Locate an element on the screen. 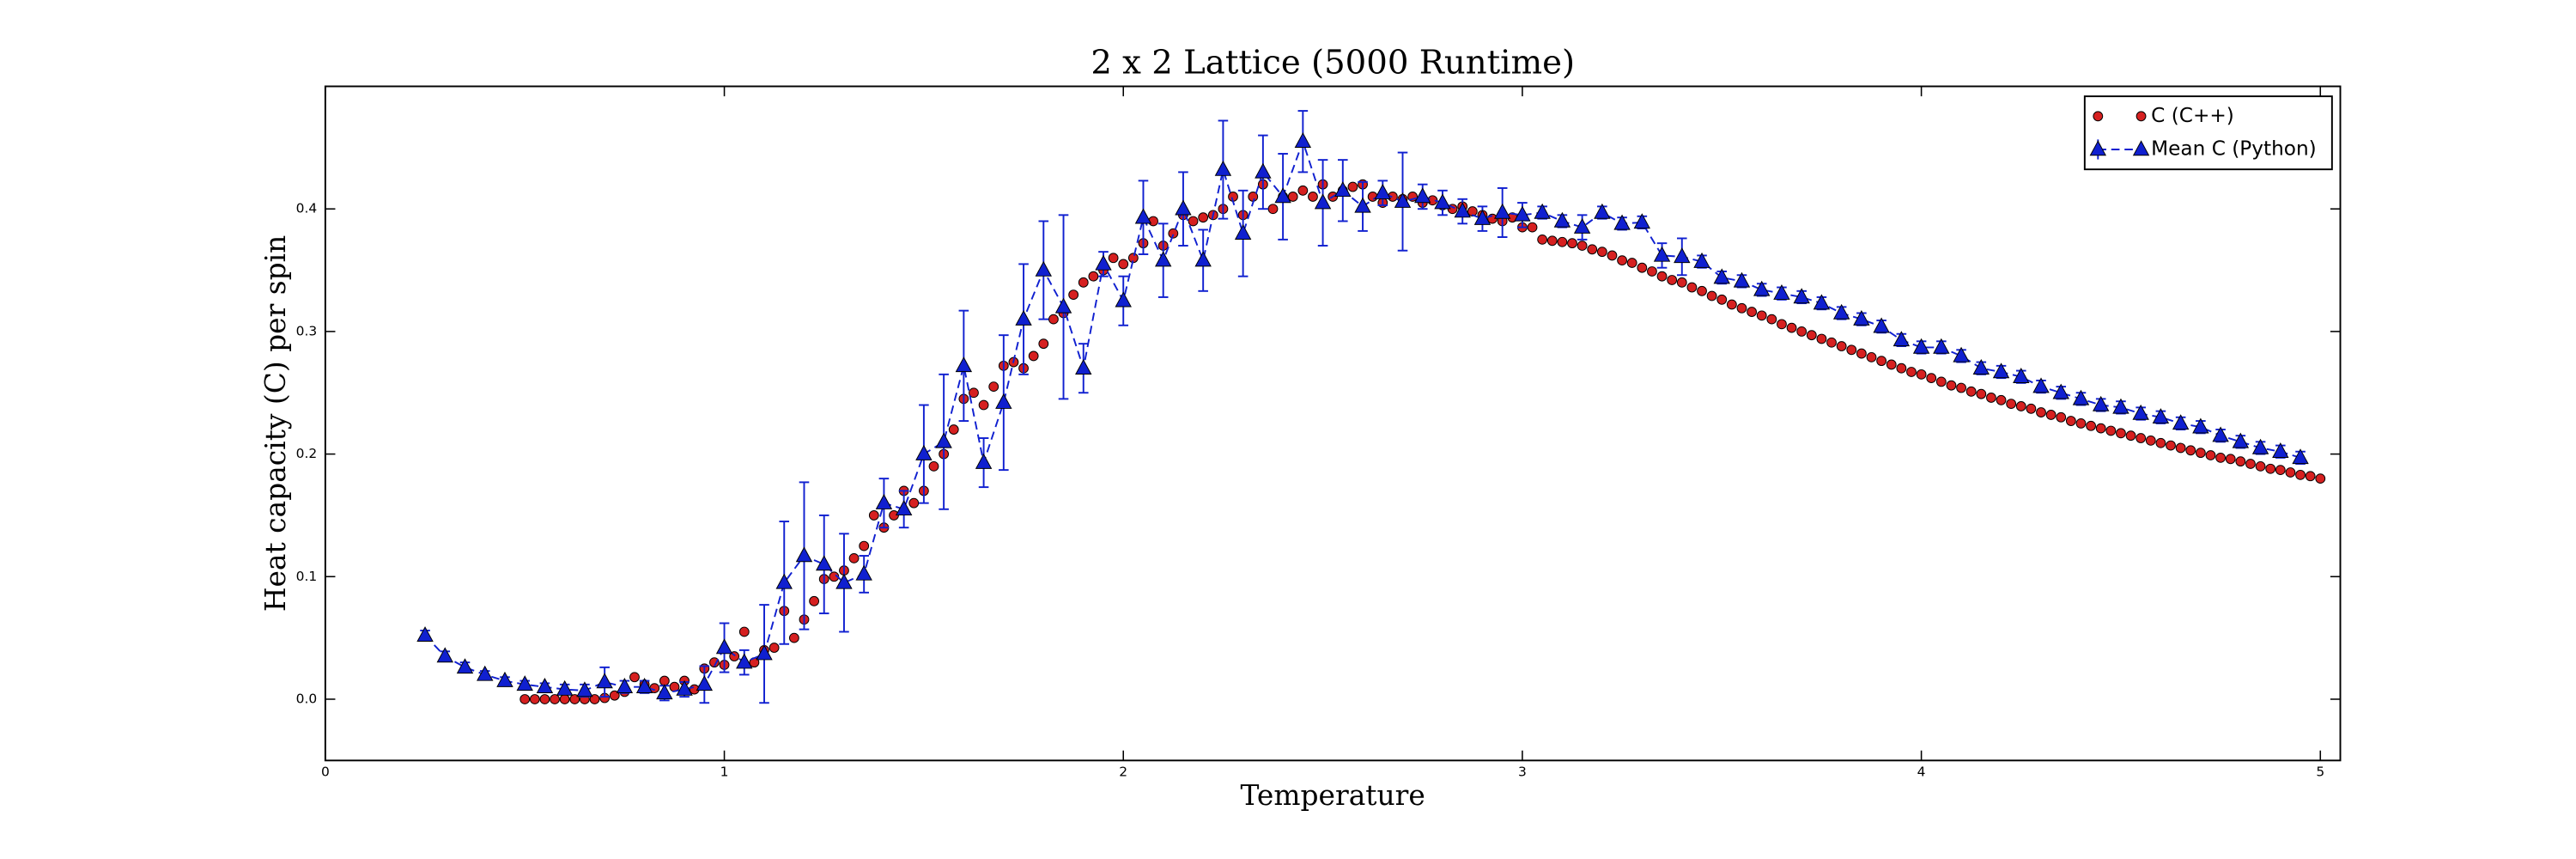 The image size is (2576, 859). x-tick-label: 0 is located at coordinates (325, 771).